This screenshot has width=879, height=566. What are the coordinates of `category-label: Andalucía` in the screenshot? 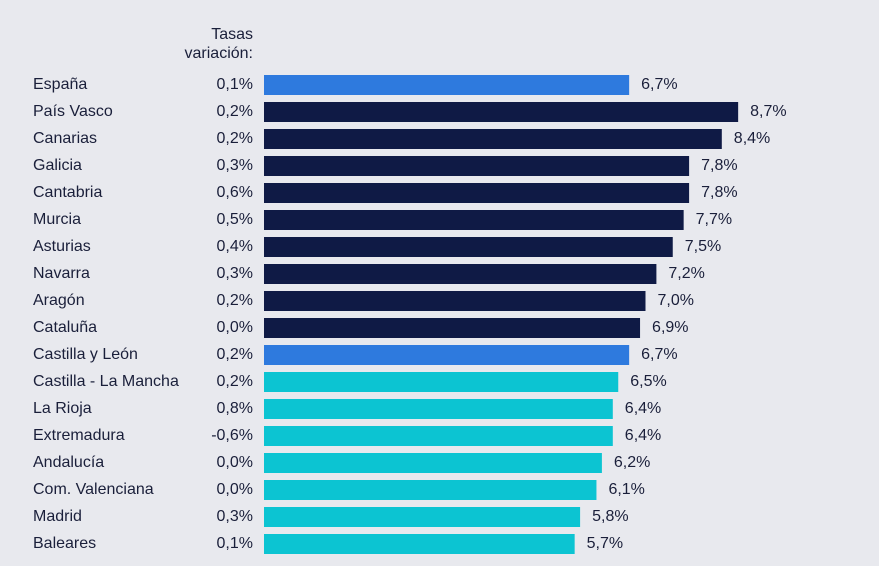 It's located at (68, 462).